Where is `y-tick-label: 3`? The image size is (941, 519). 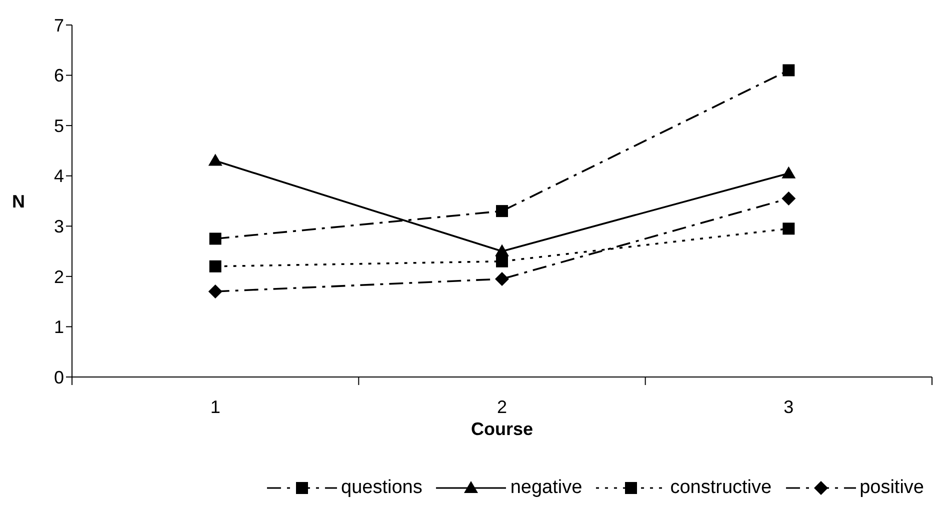
y-tick-label: 3 is located at coordinates (59, 226).